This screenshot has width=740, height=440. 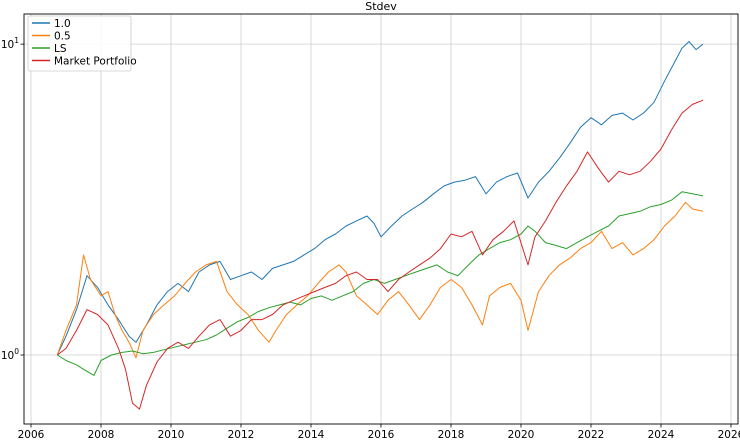 I want to click on x-tick-label: 2024, so click(x=661, y=434).